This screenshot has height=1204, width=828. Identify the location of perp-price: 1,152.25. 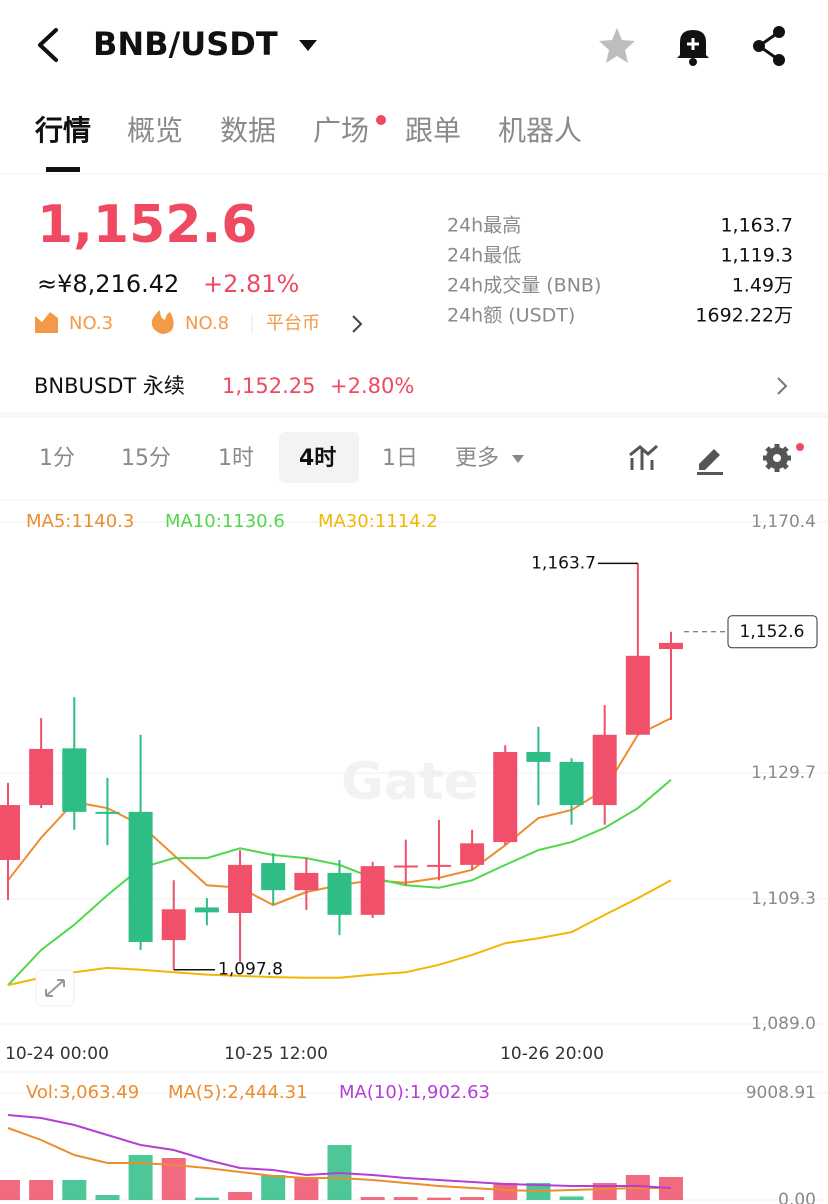
(269, 386).